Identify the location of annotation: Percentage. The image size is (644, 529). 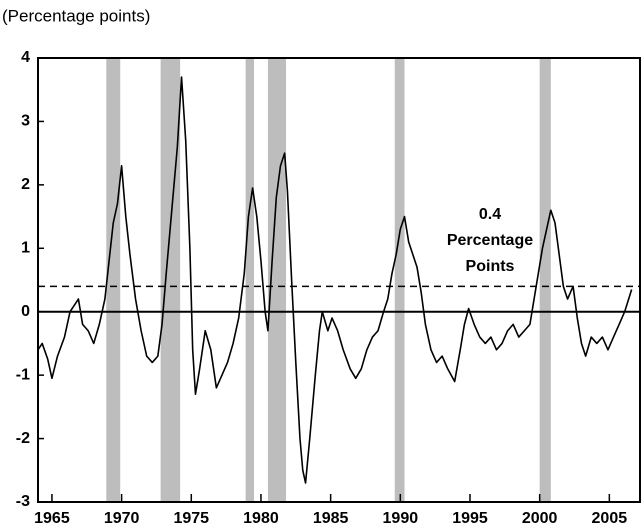
(490, 240).